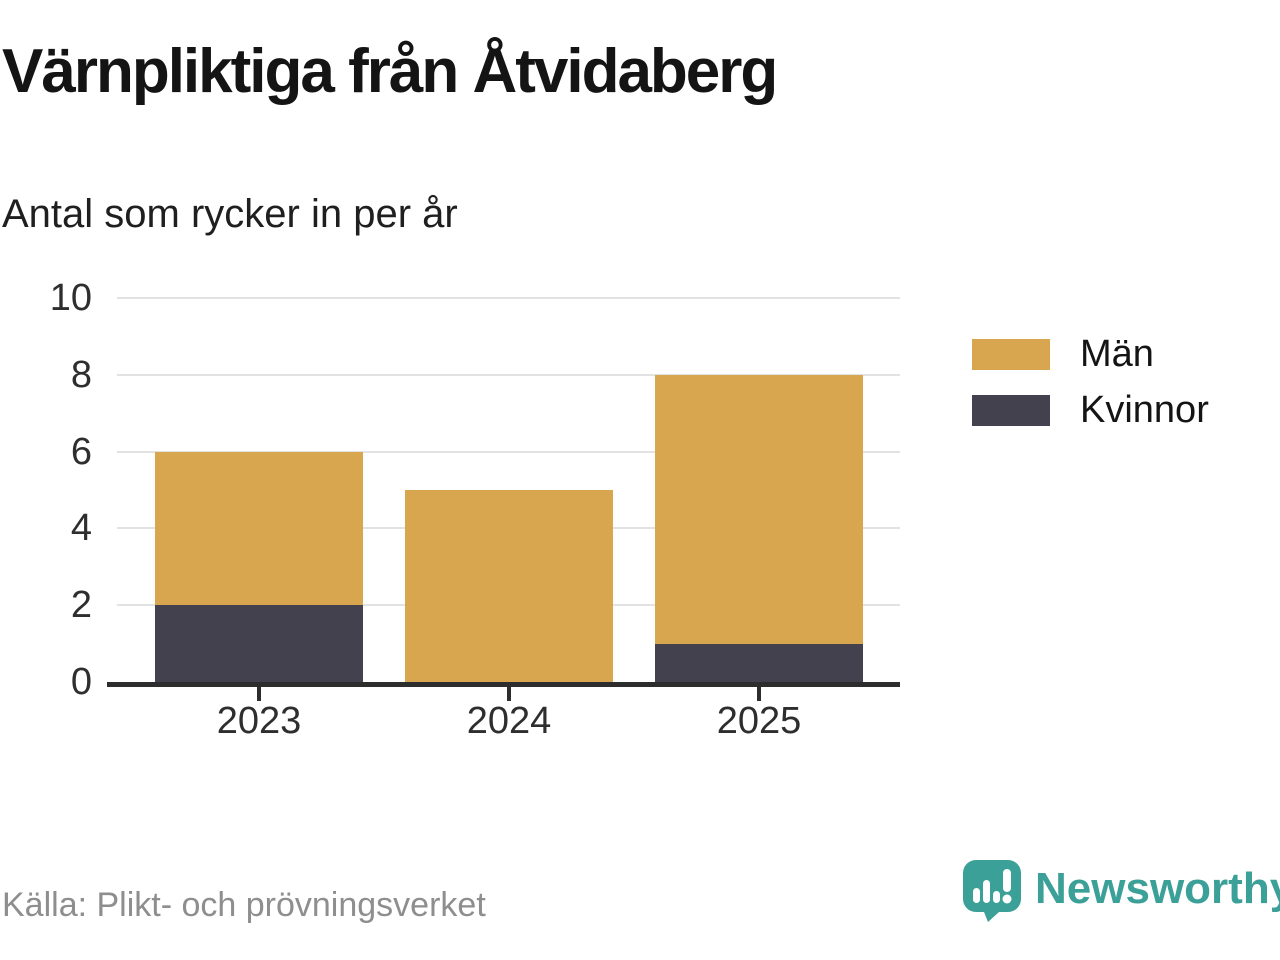  What do you see at coordinates (1011, 410) in the screenshot?
I see `legend-swatch-kvinnor` at bounding box center [1011, 410].